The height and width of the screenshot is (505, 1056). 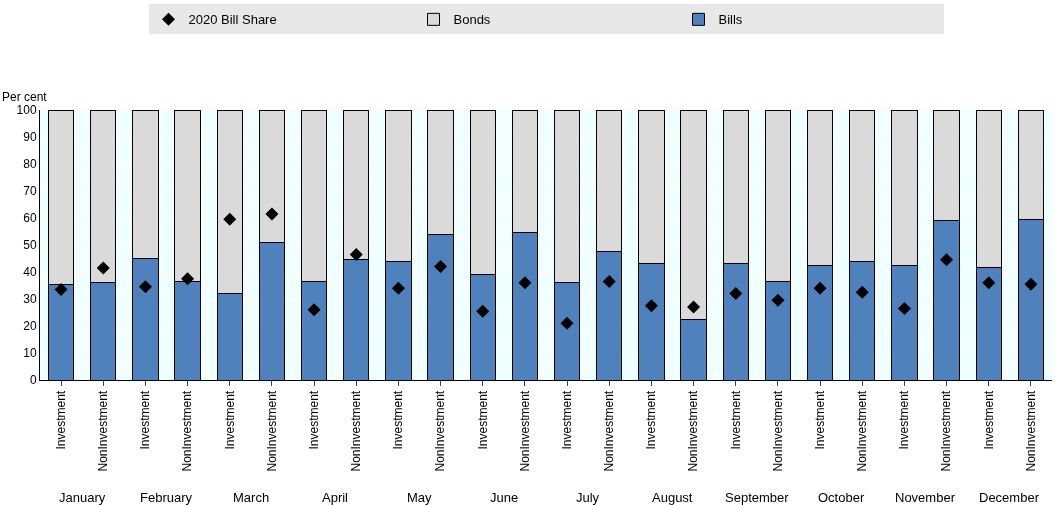 What do you see at coordinates (472, 20) in the screenshot?
I see `legend-label: Bonds` at bounding box center [472, 20].